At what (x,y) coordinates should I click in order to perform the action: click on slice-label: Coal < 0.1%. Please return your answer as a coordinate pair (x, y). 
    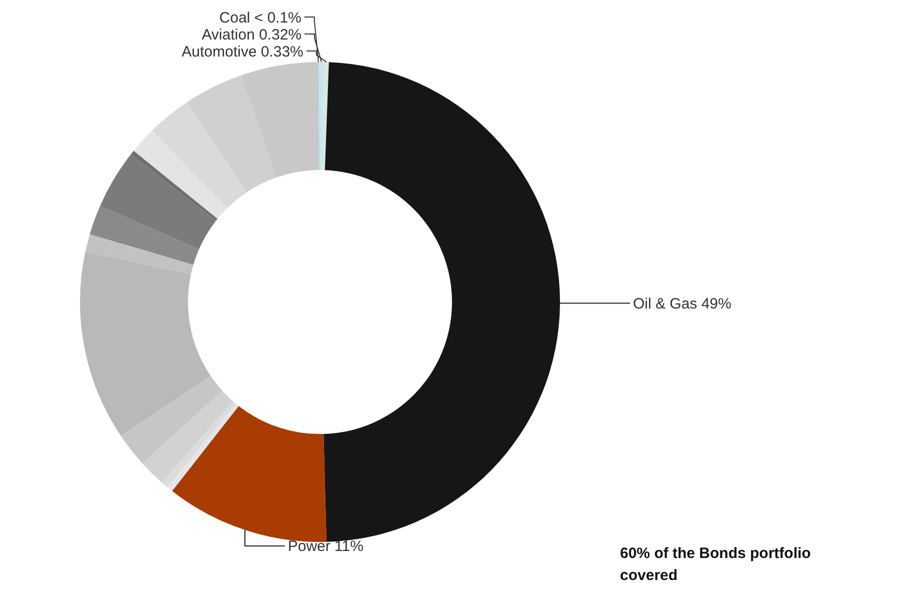
    Looking at the image, I should click on (260, 17).